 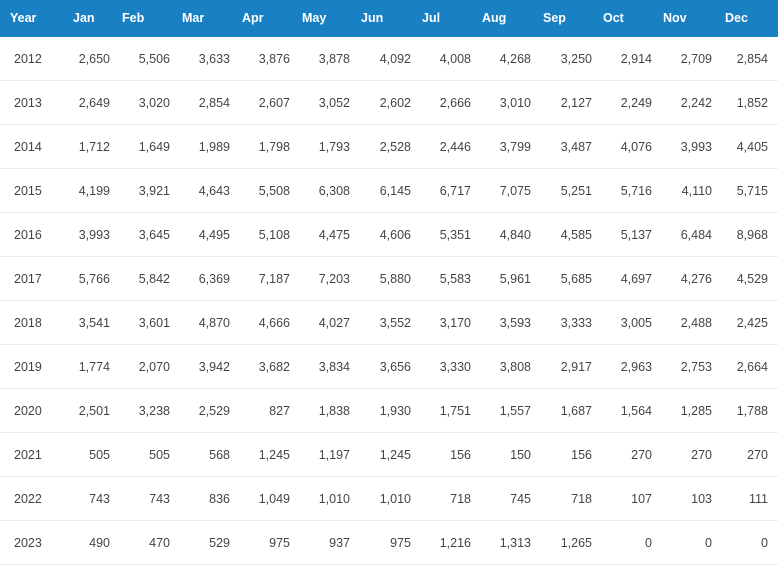 What do you see at coordinates (641, 454) in the screenshot?
I see `value-cell-oct: 270` at bounding box center [641, 454].